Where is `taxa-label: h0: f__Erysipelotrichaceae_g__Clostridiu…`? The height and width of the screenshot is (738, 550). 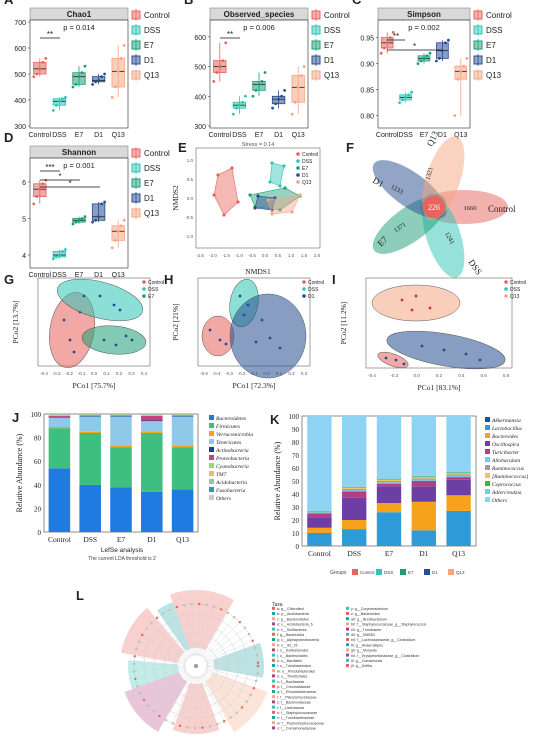
taxa-label: h0: f__Erysipelotrichaceae_g__Clostridiu… is located at coordinates (385, 656).